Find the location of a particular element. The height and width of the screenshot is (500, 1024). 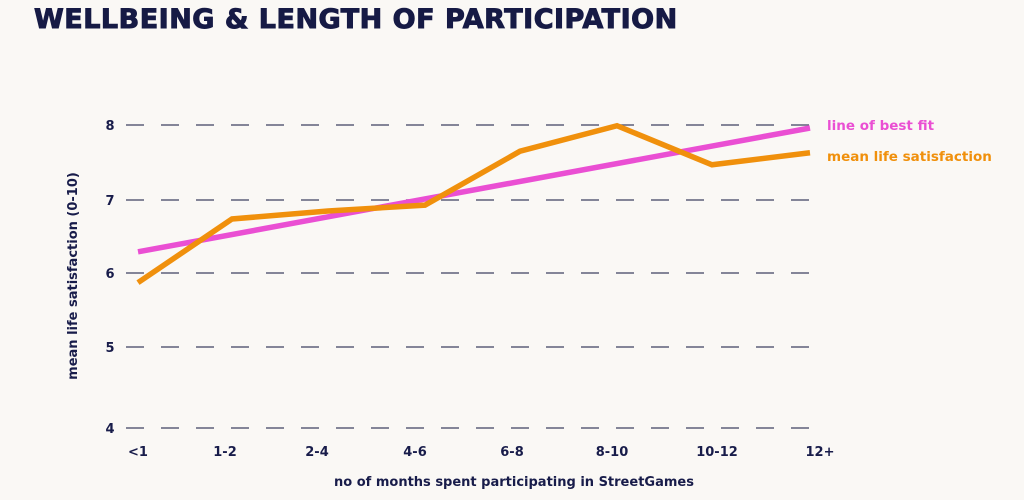

x-tick-labels: <1 1-2 2-4 4-6 6-8 8-10 10-12 12+ is located at coordinates (481, 452).